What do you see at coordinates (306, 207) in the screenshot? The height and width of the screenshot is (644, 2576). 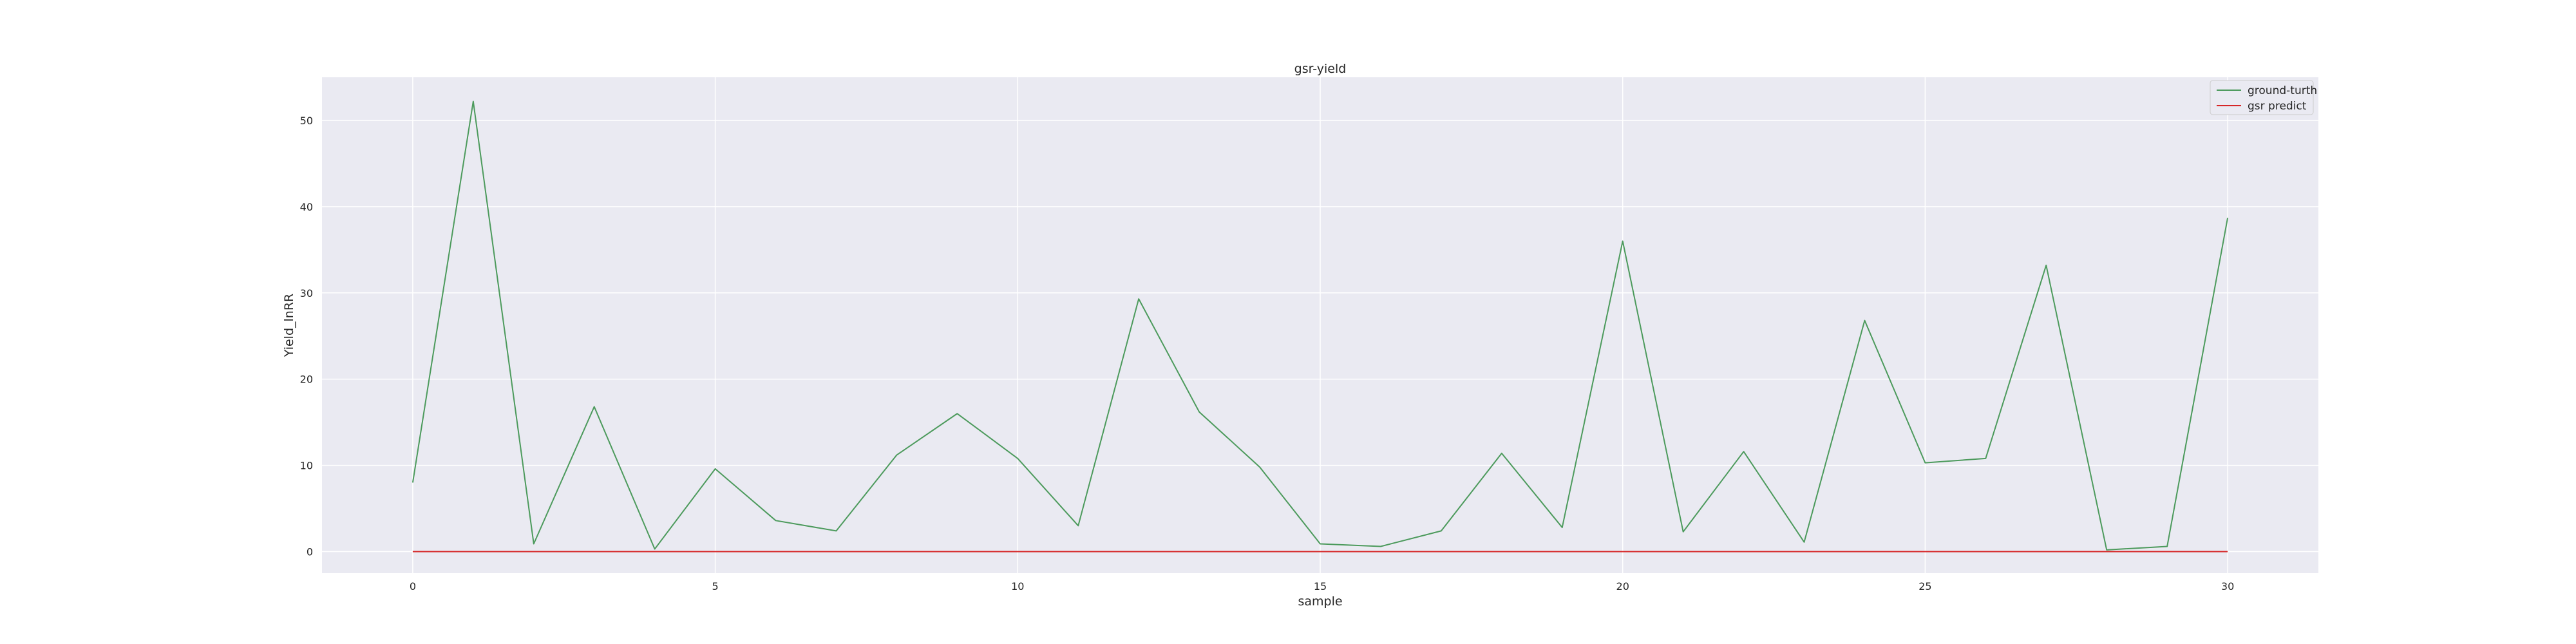 I see `y-tick-label: 40` at bounding box center [306, 207].